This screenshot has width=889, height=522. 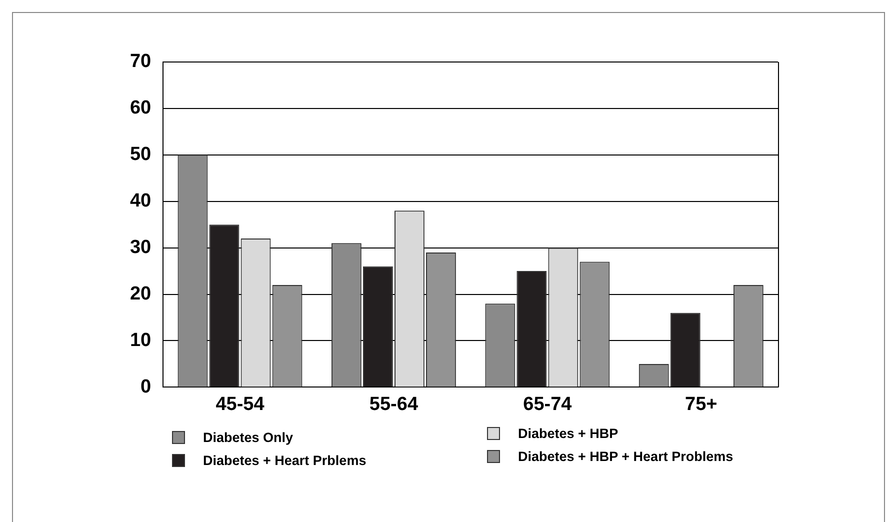 I want to click on legend-label: Diabetes + HBP, so click(x=568, y=433).